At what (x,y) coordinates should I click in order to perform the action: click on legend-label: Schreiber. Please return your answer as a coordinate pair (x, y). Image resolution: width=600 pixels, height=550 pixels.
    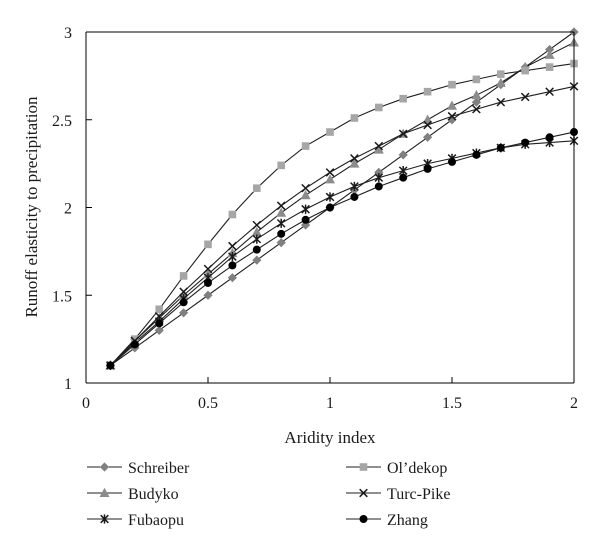
    Looking at the image, I should click on (159, 468).